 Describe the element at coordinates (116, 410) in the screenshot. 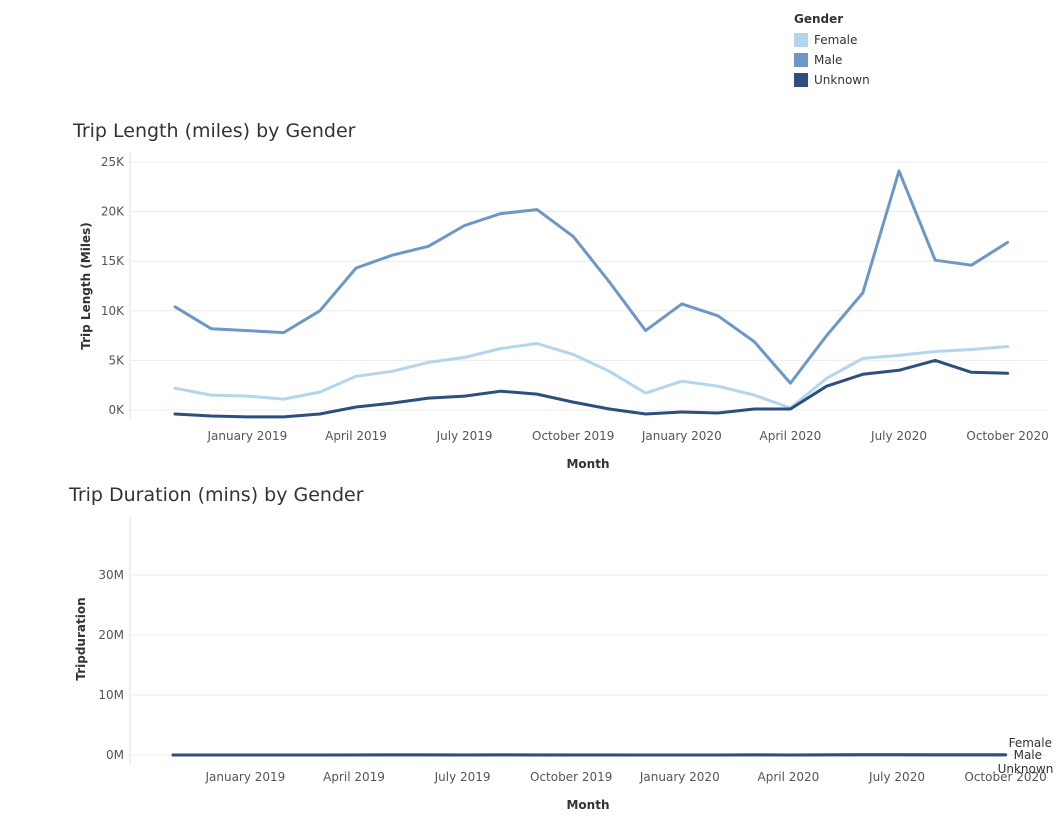

I see `y-tick-label: 0K` at that location.